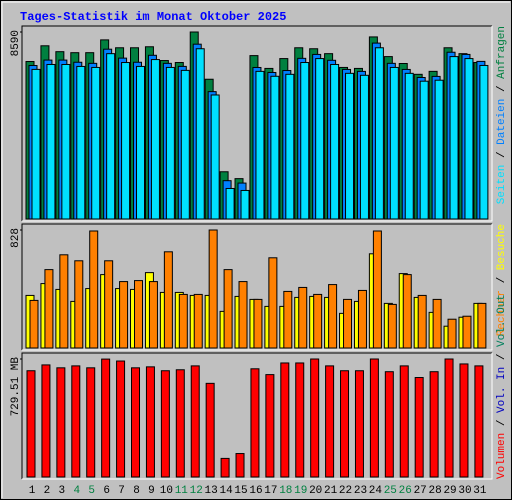 The height and width of the screenshot is (500, 512). Describe the element at coordinates (226, 491) in the screenshot. I see `x-tick-label: 14` at that location.